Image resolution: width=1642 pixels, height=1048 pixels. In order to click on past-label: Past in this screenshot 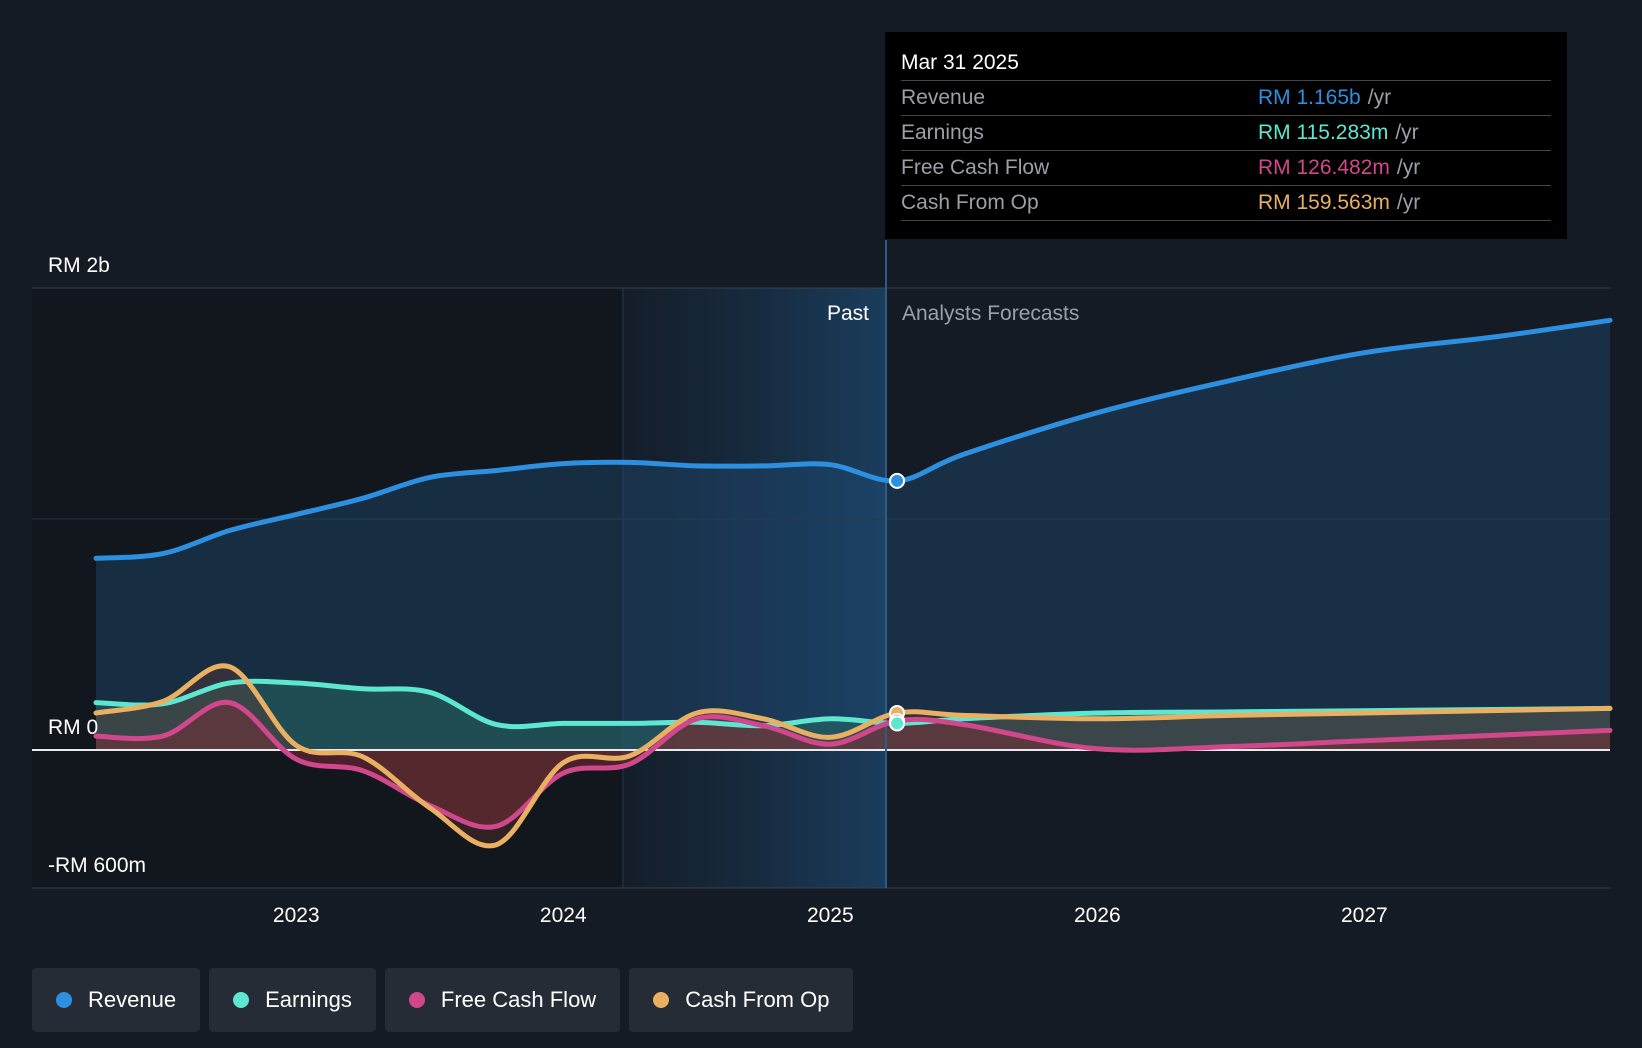, I will do `click(848, 313)`.